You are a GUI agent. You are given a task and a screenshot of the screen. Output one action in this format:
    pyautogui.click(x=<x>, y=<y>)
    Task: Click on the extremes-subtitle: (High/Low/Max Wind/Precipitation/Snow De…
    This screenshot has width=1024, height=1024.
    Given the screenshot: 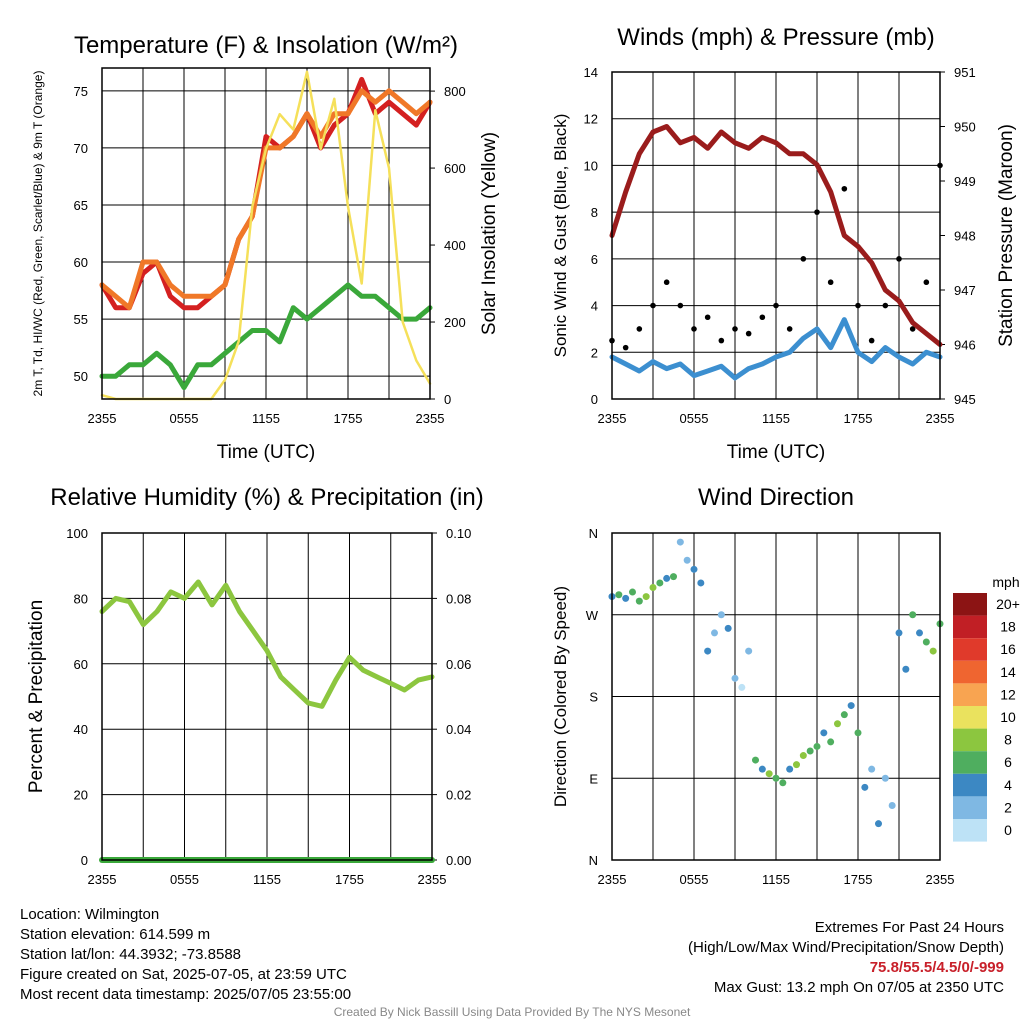 What is the action you would take?
    pyautogui.click(x=846, y=947)
    